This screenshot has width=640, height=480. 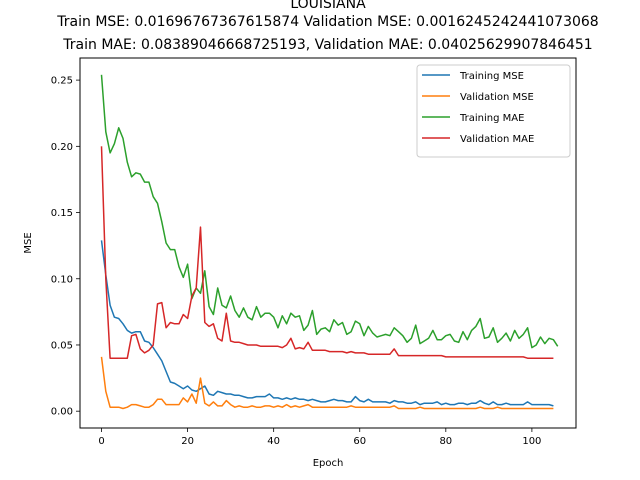 I want to click on y-axis-ticks: 0.00 0.05 0.10 0.15 0.20 0.25, so click(x=65, y=247).